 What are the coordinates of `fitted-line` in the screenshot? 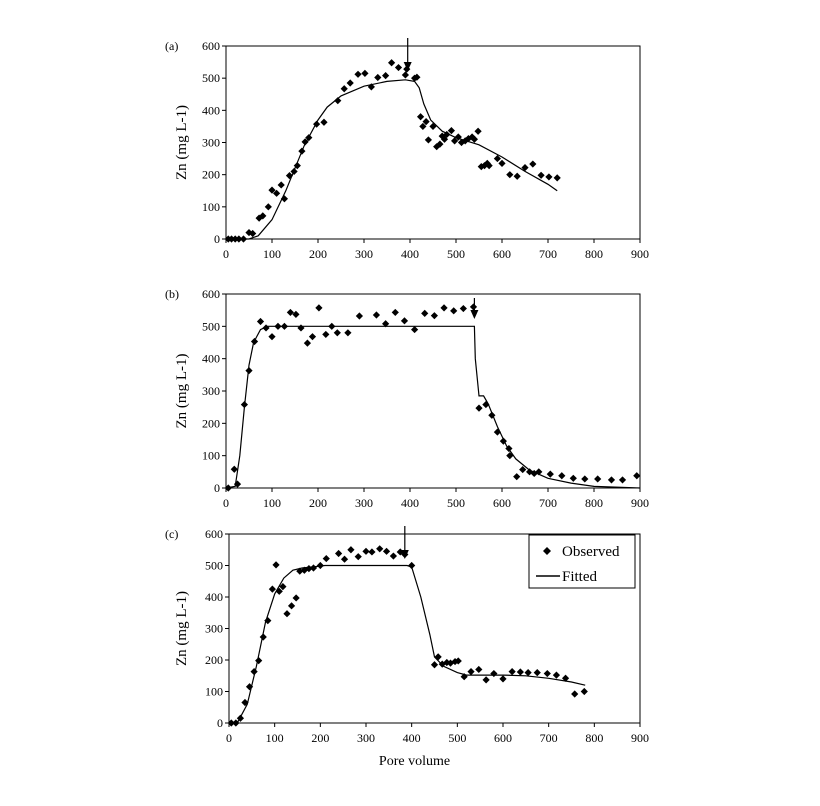 It's located at (433, 407).